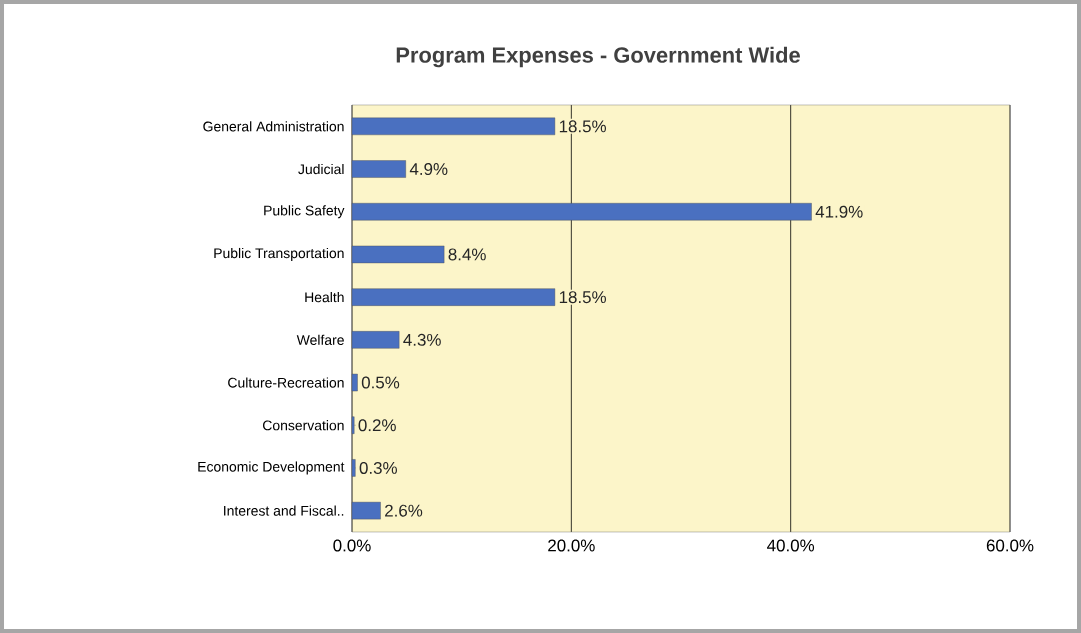 The width and height of the screenshot is (1081, 633). I want to click on y-tick-label: Judicial, so click(321, 169).